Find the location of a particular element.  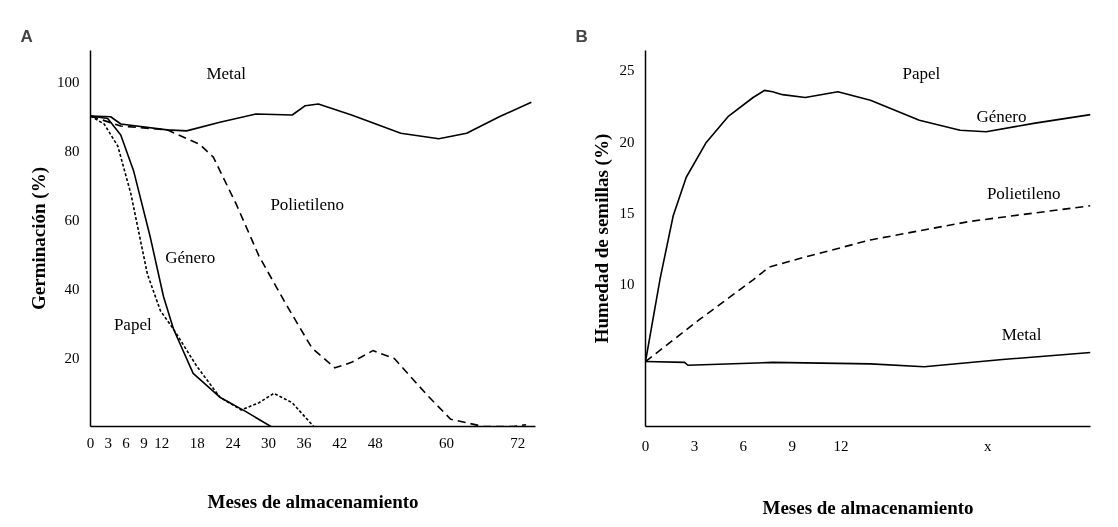

x-tick-label: 72 is located at coordinates (518, 442).